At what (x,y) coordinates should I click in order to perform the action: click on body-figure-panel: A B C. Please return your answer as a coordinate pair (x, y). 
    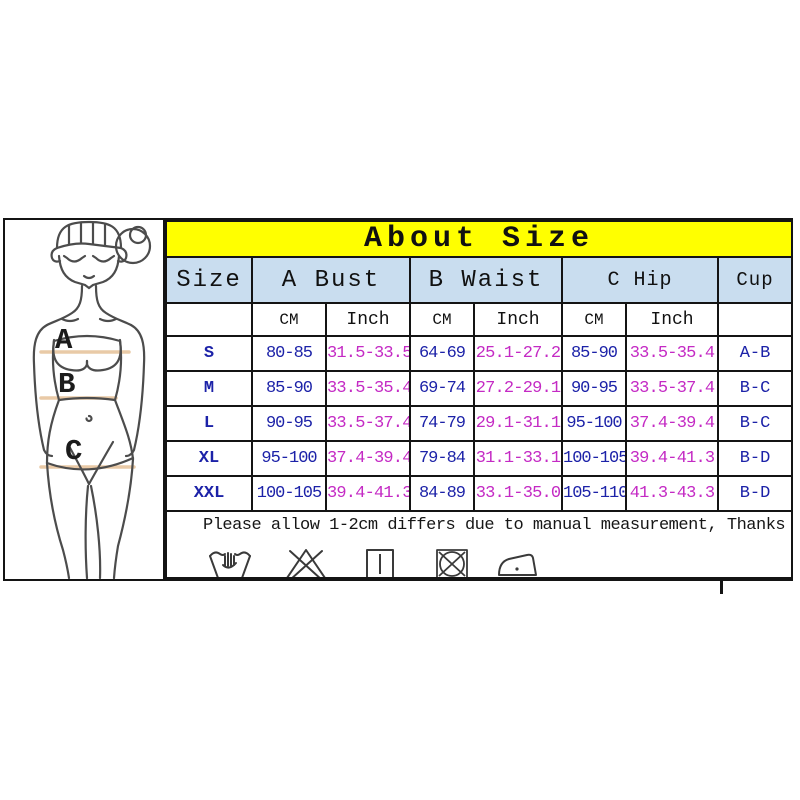
    Looking at the image, I should click on (85, 399).